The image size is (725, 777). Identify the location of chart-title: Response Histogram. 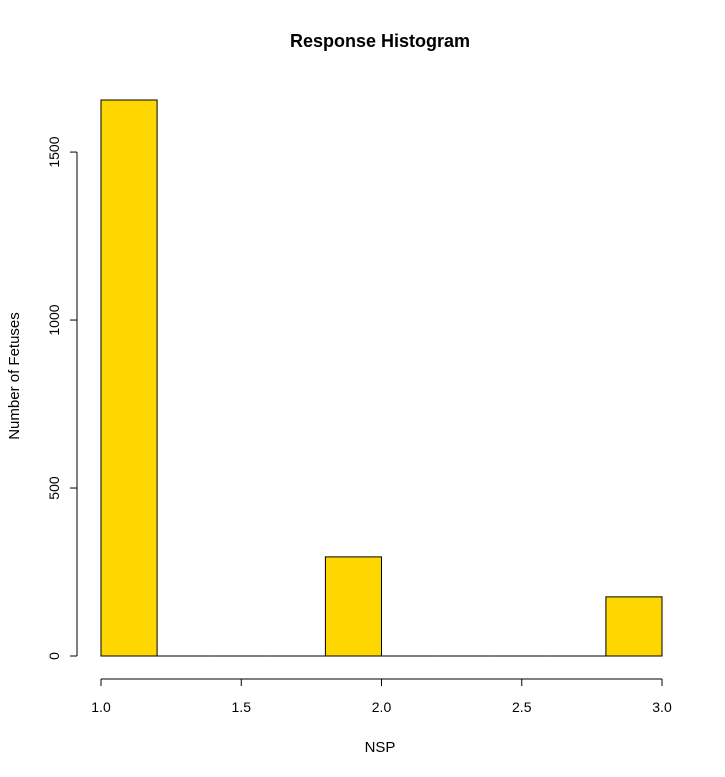
(380, 41).